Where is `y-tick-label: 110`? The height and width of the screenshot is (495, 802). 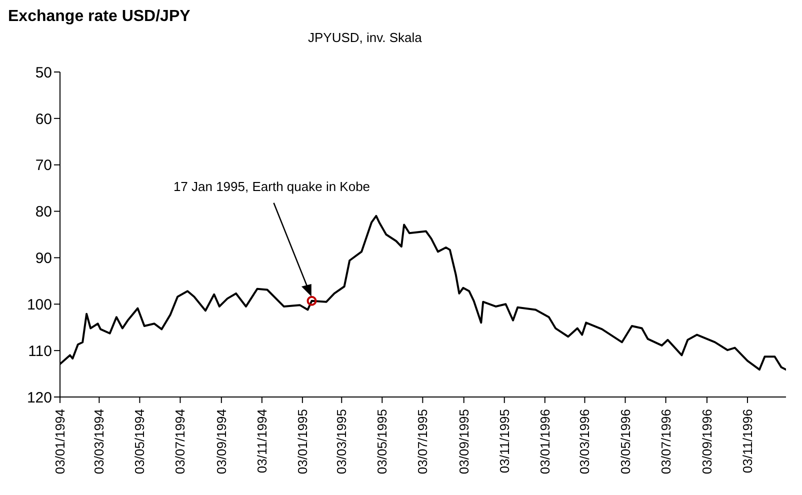 y-tick-label: 110 is located at coordinates (40, 351).